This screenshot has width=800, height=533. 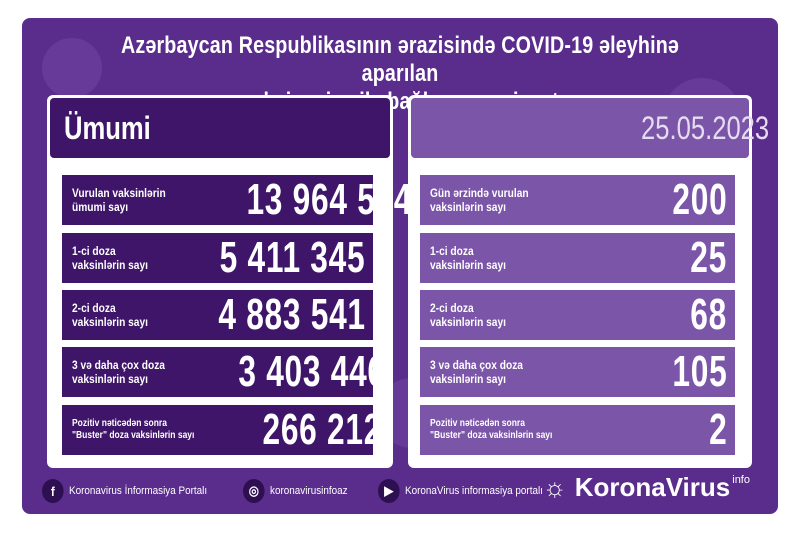 I want to click on logo-sup: info, so click(x=741, y=479).